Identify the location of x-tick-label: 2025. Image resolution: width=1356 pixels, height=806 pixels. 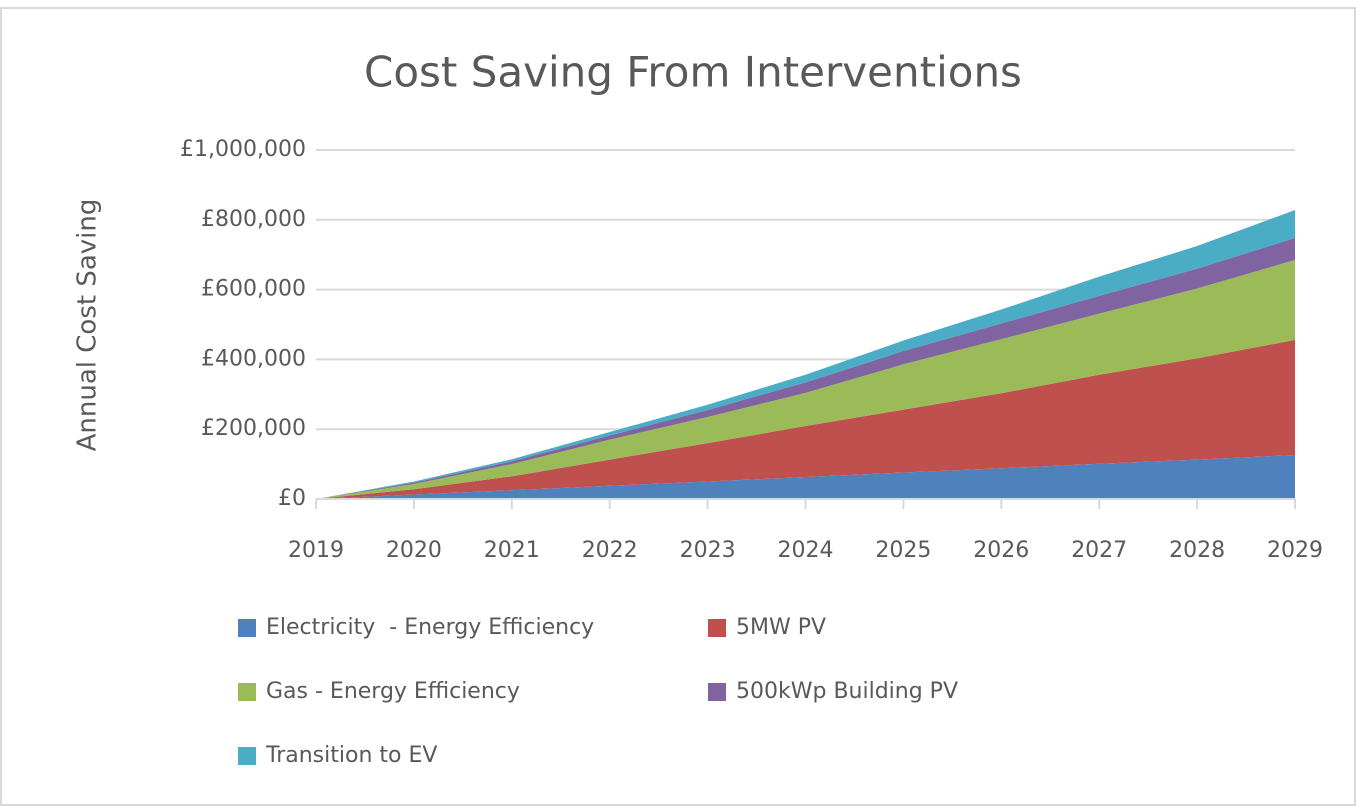
(903, 550).